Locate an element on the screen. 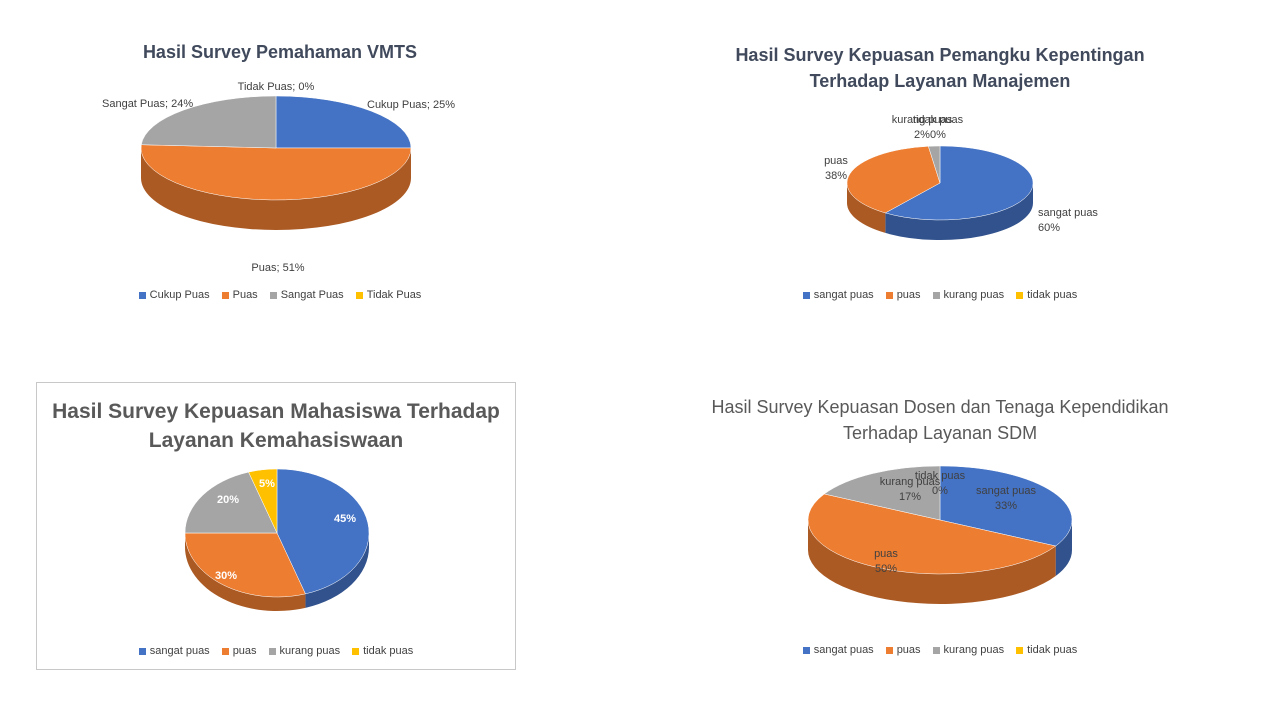 This screenshot has width=1280, height=720. legend-label: Tidak Puas is located at coordinates (394, 295).